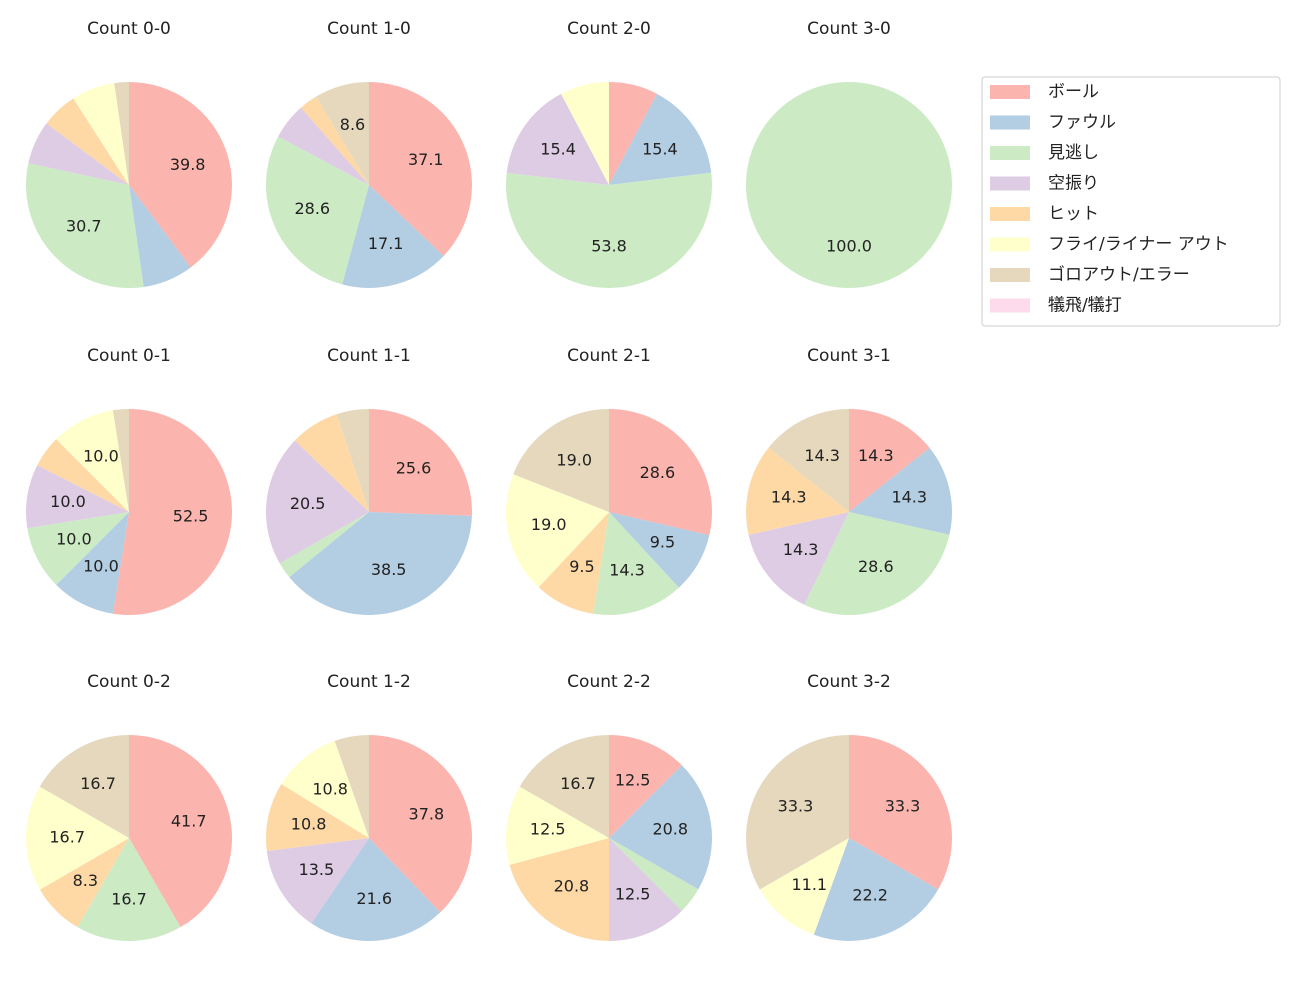 This screenshot has height=1000, width=1300. I want to click on chart-title: Count 2-2, so click(609, 682).